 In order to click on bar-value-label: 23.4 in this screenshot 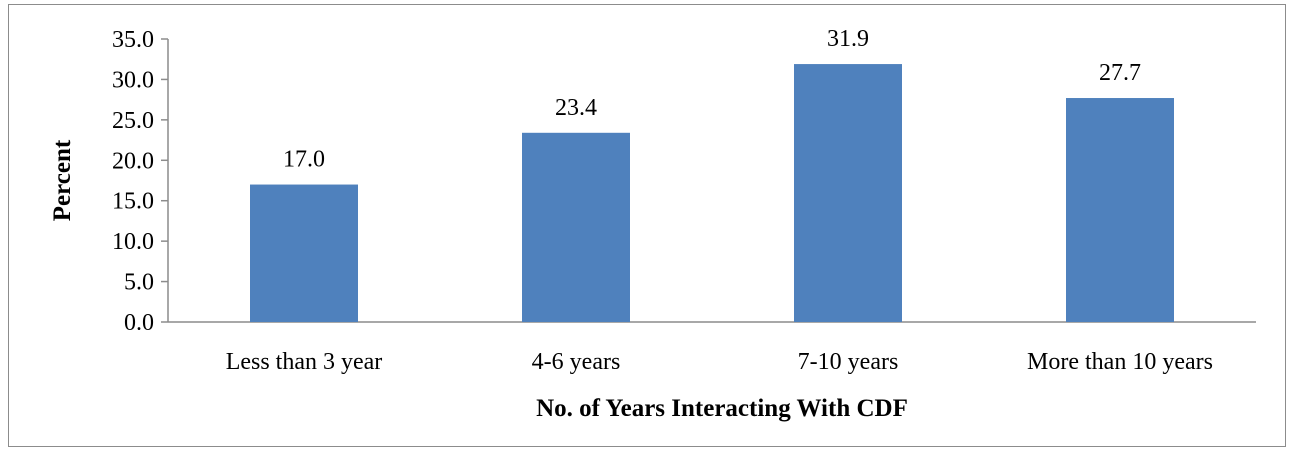, I will do `click(576, 108)`.